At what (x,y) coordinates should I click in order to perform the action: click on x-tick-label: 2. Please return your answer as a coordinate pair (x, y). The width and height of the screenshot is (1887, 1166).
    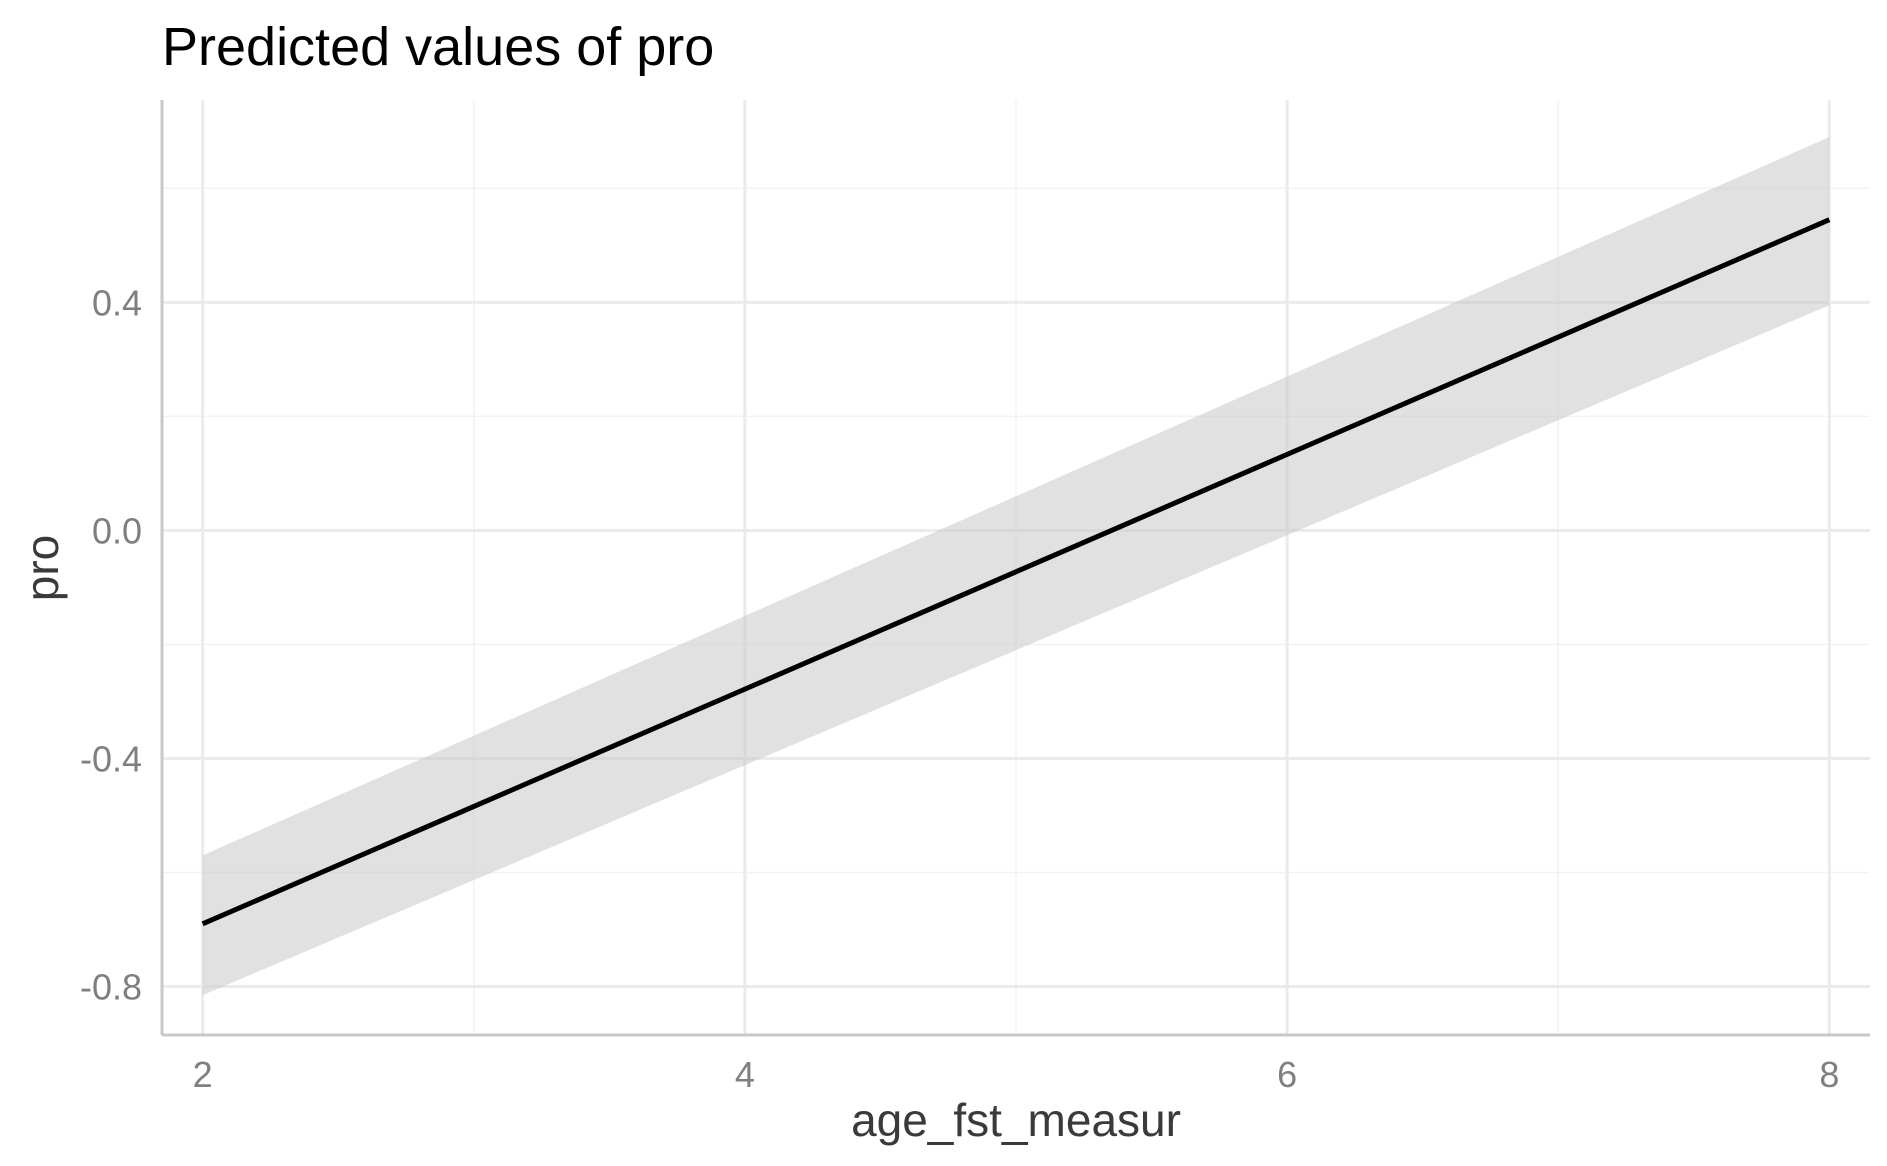
    Looking at the image, I should click on (203, 1074).